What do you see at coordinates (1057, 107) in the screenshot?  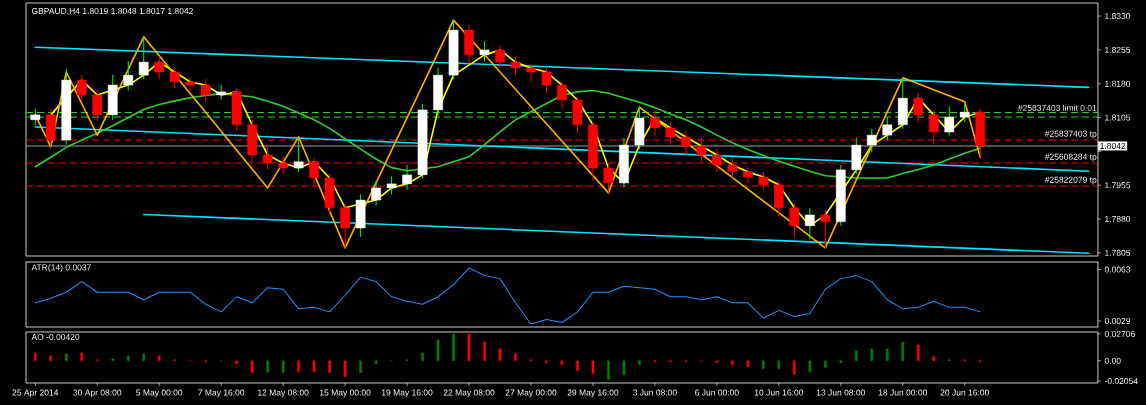 I see `ref-line-label: #25837403 limit 0.01` at bounding box center [1057, 107].